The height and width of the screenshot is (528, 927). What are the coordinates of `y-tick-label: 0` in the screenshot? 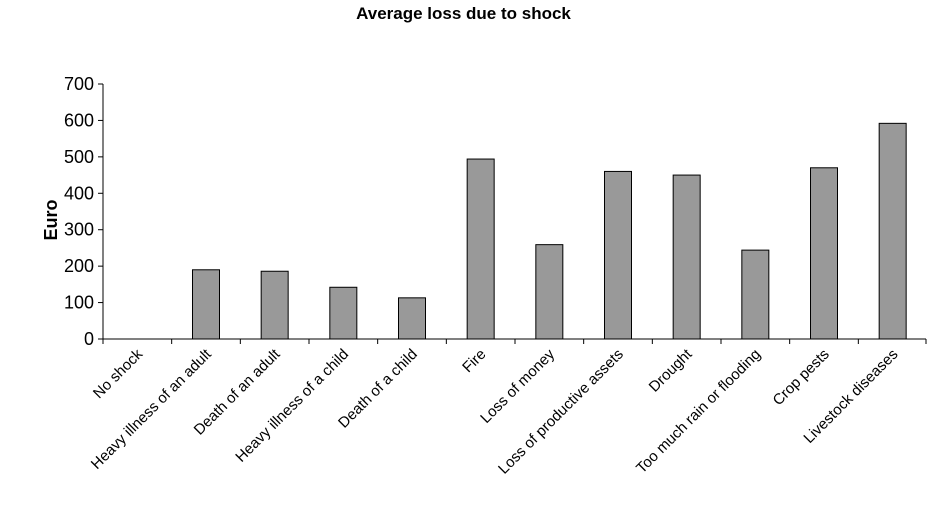 It's located at (89, 339).